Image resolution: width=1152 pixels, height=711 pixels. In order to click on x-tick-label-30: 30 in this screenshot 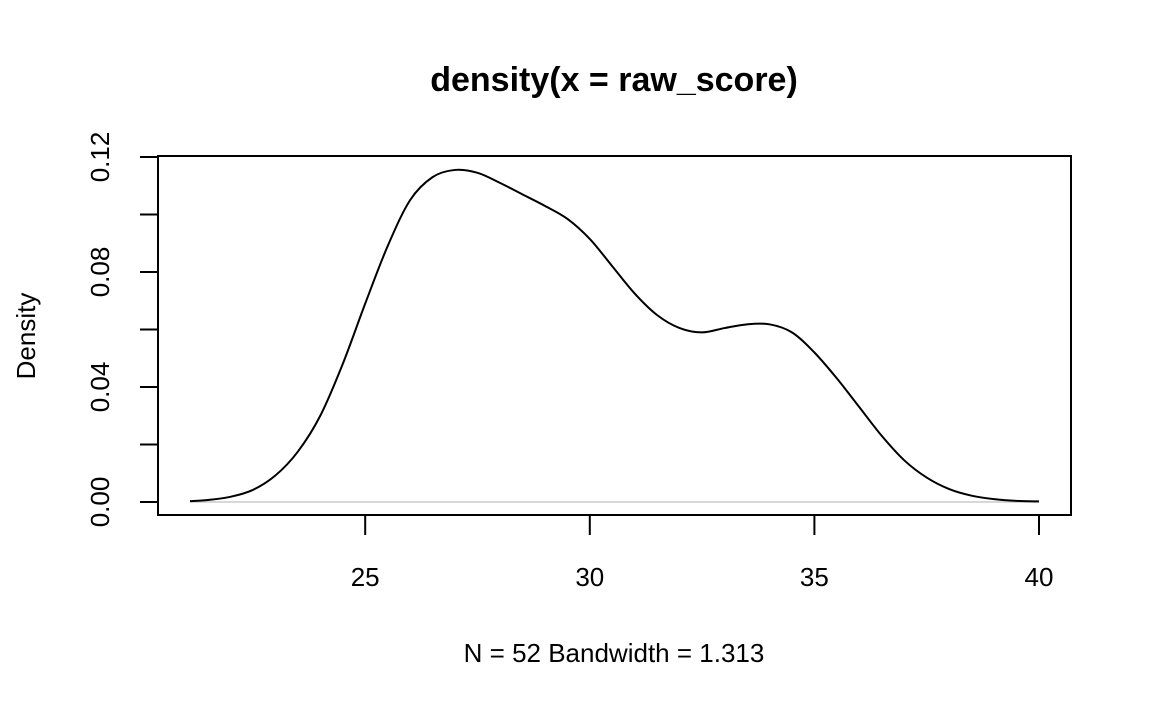, I will do `click(589, 577)`.